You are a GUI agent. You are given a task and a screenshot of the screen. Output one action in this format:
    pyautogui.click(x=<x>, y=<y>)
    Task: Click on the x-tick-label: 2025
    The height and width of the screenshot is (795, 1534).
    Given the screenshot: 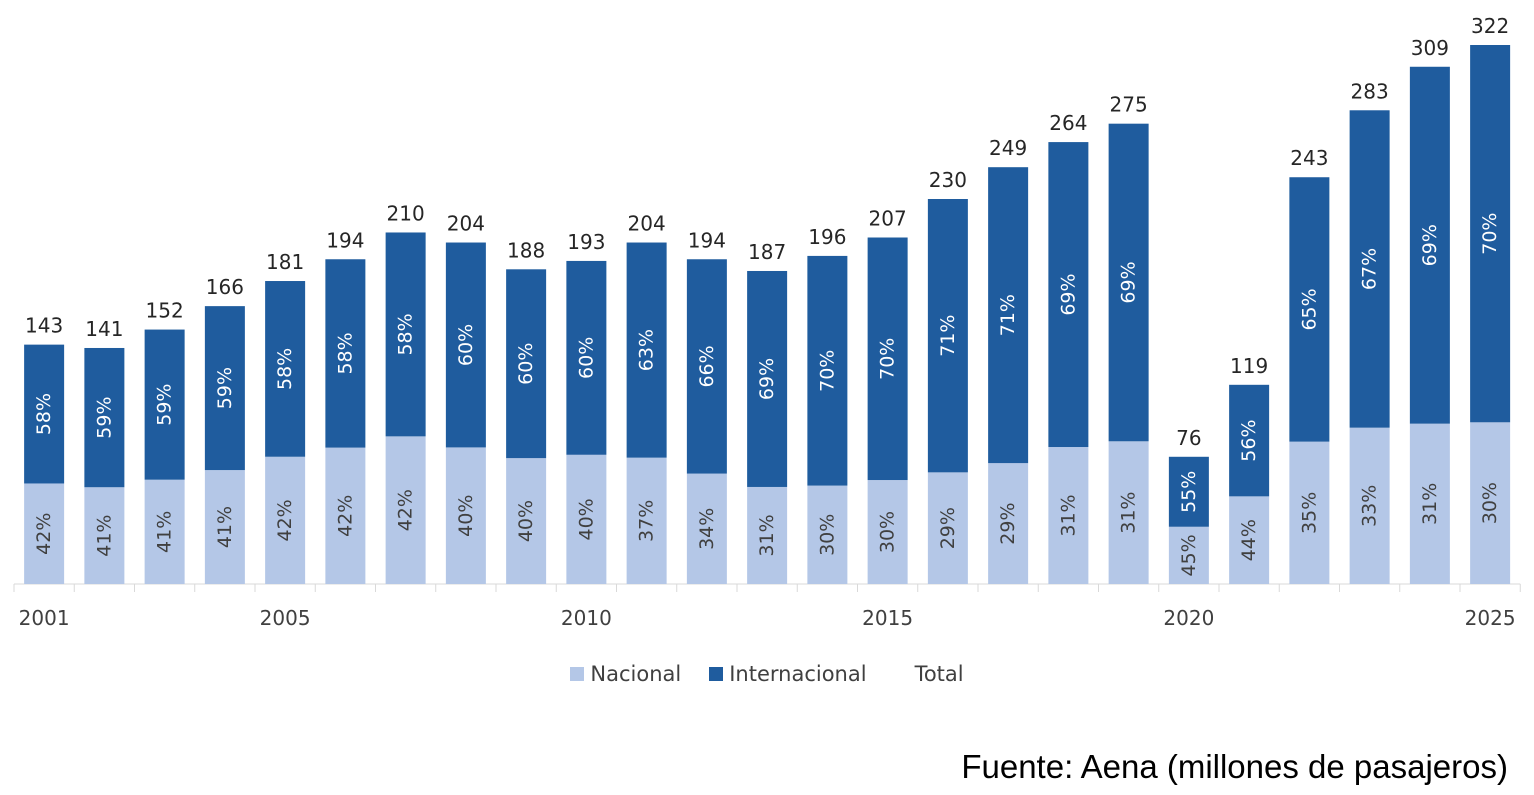 What is the action you would take?
    pyautogui.click(x=1490, y=618)
    